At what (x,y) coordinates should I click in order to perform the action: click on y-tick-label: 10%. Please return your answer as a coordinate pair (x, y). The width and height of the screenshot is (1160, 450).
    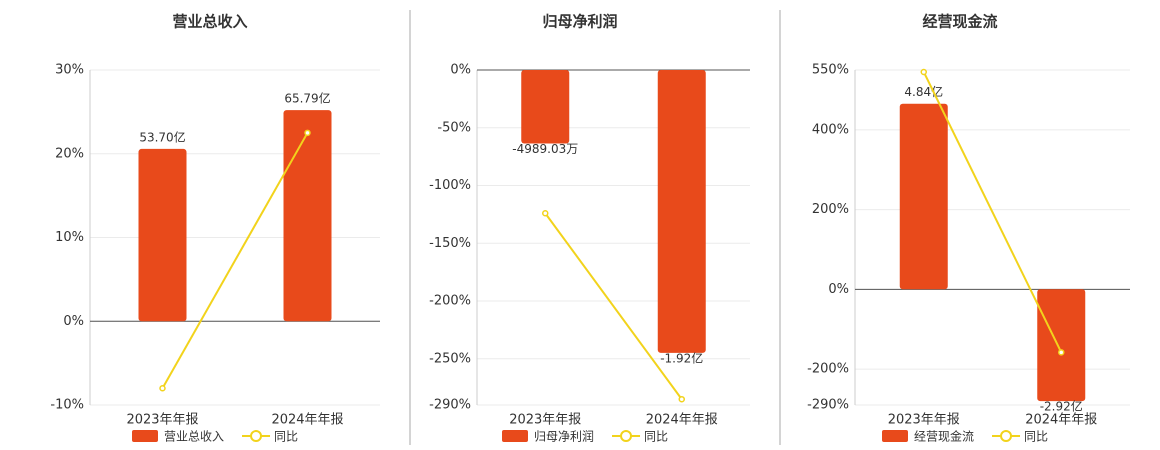
    Looking at the image, I should click on (69, 237).